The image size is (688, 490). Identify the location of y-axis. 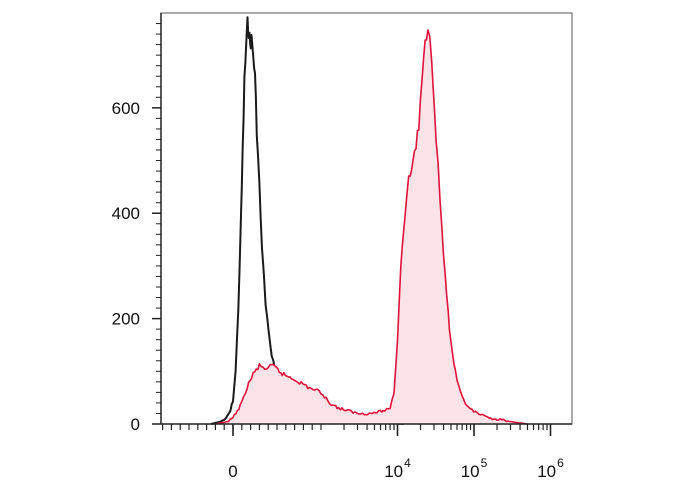
(157, 219).